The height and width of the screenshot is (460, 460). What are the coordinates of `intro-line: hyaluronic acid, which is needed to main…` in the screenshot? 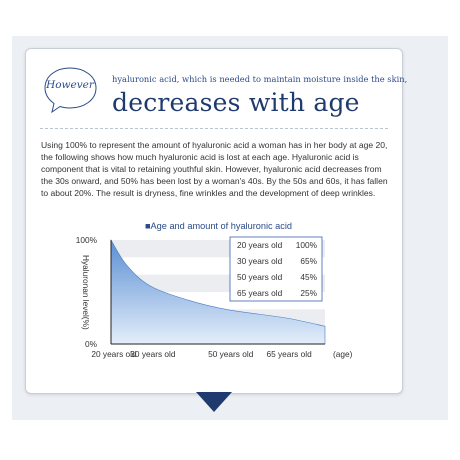 It's located at (260, 79).